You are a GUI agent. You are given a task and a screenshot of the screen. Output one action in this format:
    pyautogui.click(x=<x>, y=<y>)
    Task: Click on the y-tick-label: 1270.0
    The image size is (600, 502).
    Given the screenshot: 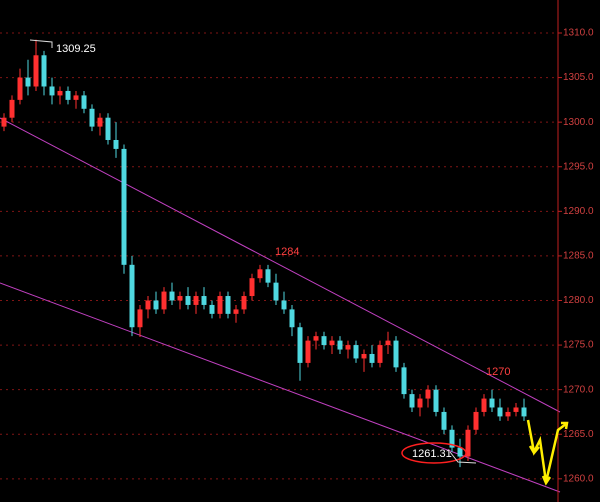 What is the action you would take?
    pyautogui.click(x=578, y=389)
    